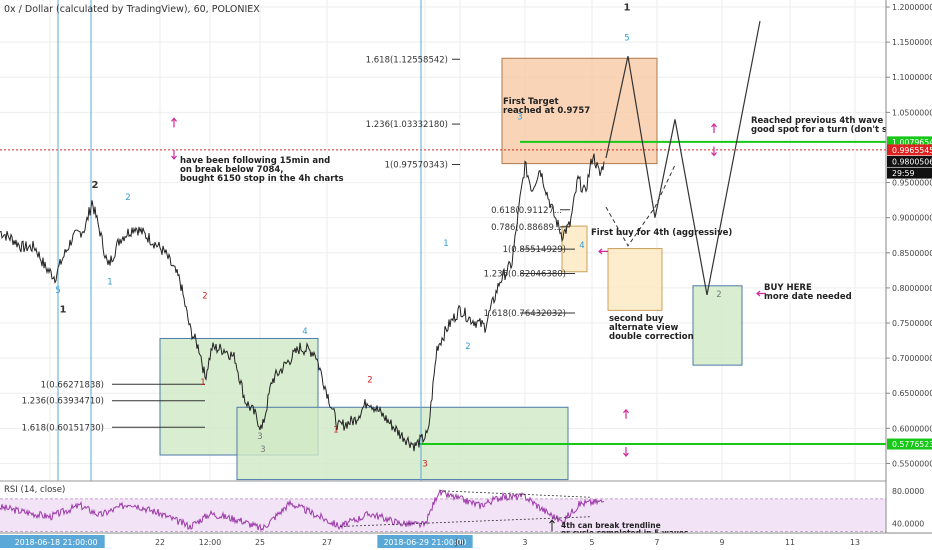 The width and height of the screenshot is (932, 550). Describe the element at coordinates (534, 250) in the screenshot. I see `fib-level-label: 1(0.85514929)` at that location.